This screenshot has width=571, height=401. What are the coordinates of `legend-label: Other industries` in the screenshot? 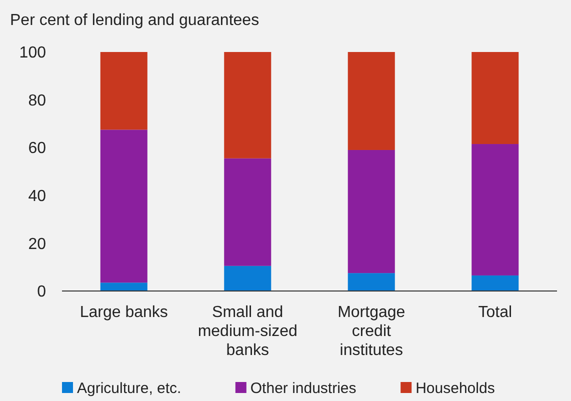 It's located at (303, 388).